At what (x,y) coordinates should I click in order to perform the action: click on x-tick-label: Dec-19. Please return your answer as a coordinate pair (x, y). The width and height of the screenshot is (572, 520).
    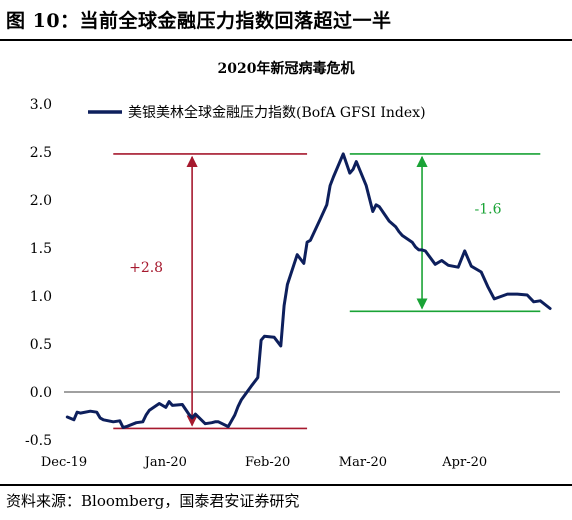
    Looking at the image, I should click on (64, 462).